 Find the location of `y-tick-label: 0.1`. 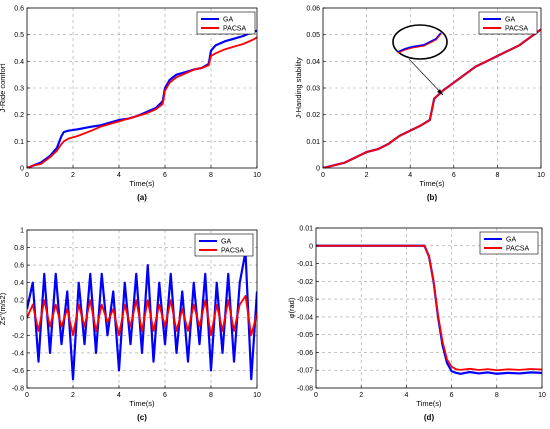

y-tick-label: 0.1 is located at coordinates (19, 142).